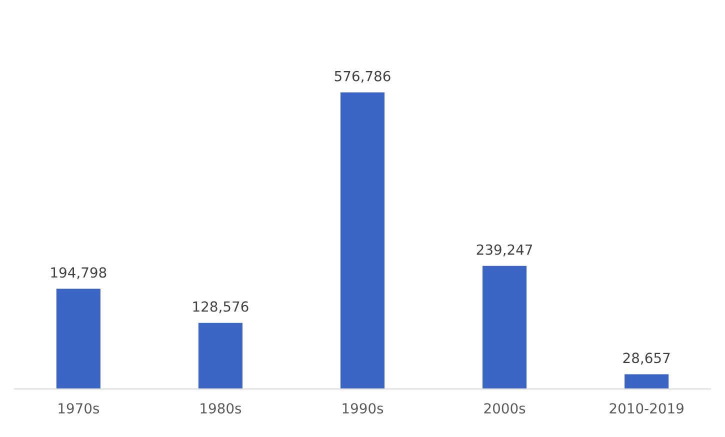 The width and height of the screenshot is (725, 437). What do you see at coordinates (504, 250) in the screenshot?
I see `data-label: 239,247` at bounding box center [504, 250].